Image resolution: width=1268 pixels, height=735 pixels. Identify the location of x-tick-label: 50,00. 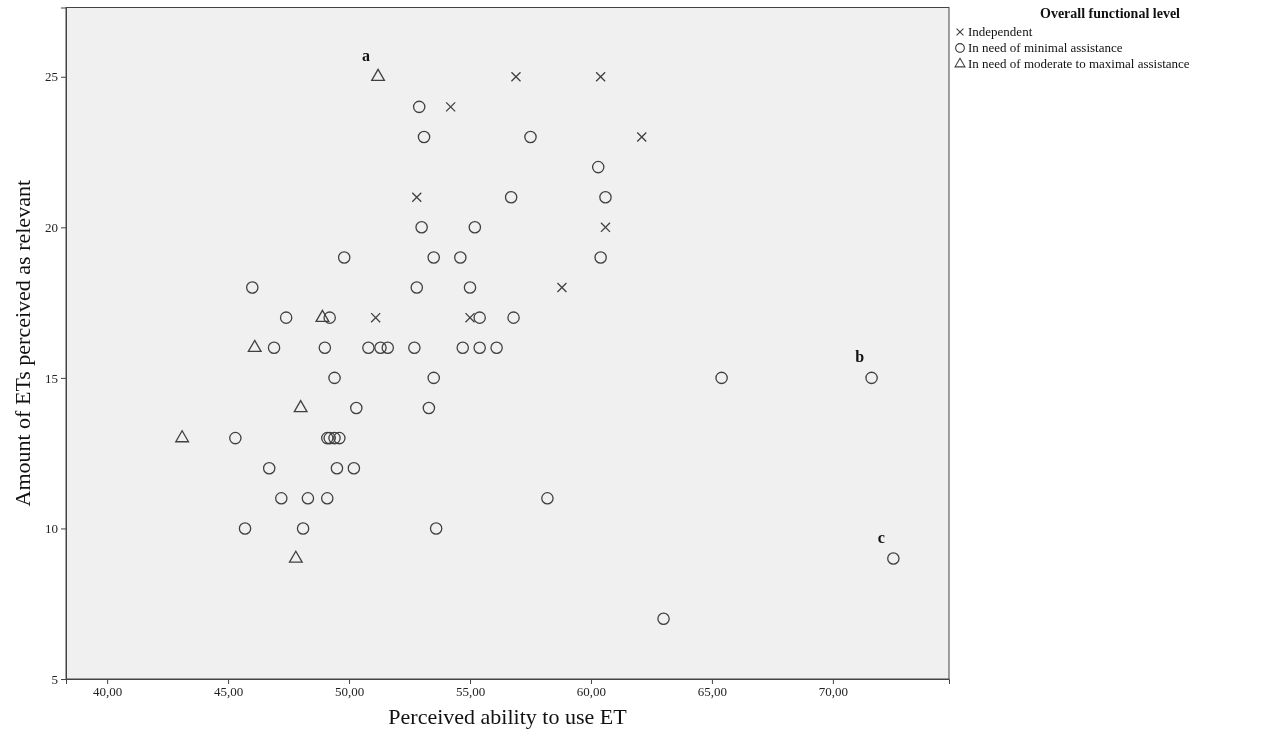
(349, 692).